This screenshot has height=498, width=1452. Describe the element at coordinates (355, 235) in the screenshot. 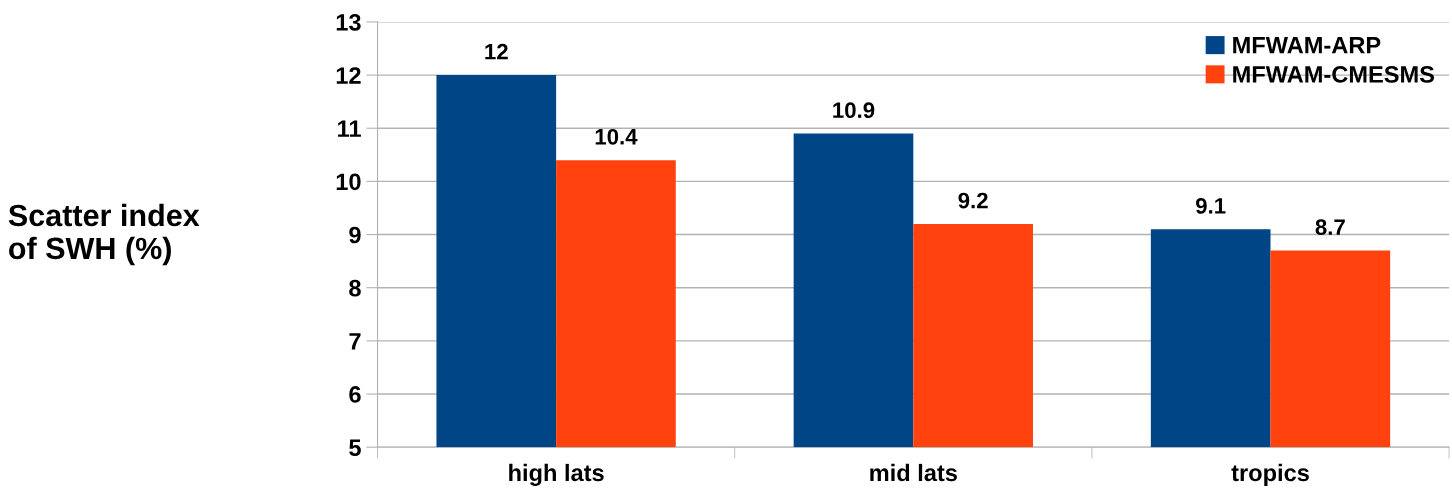

I see `y-tick-label: 9` at that location.